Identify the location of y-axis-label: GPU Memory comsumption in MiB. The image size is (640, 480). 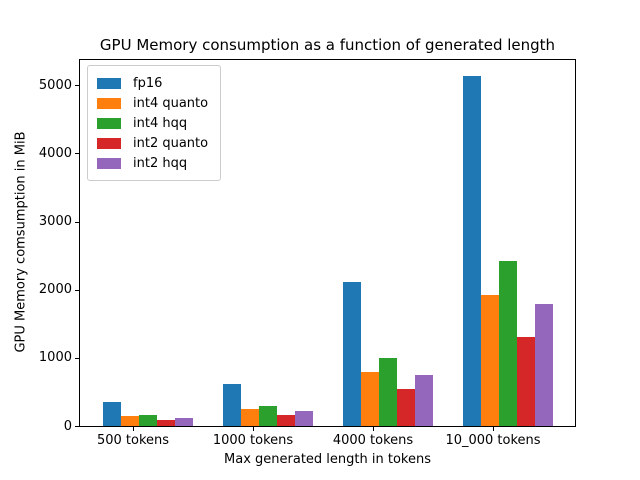
(21, 242).